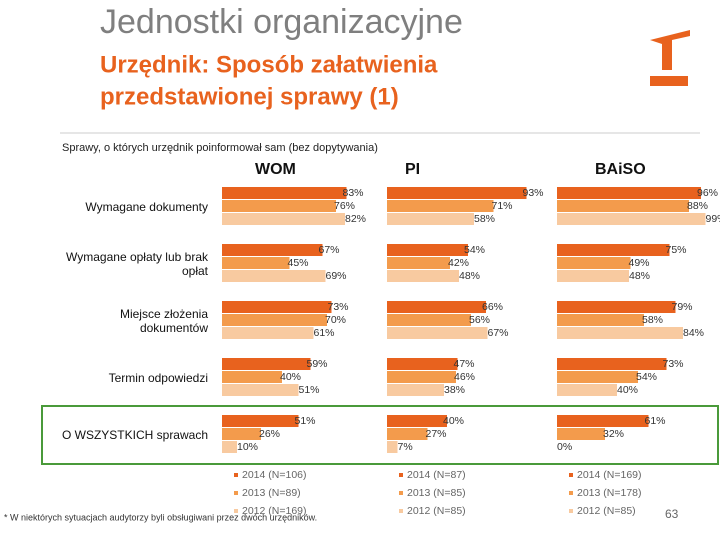 The width and height of the screenshot is (720, 540). What do you see at coordinates (502, 206) in the screenshot?
I see `value-label: 71%` at bounding box center [502, 206].